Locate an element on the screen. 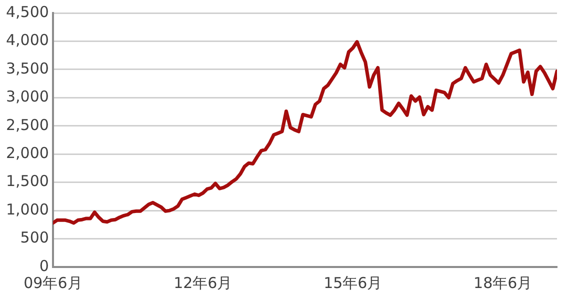 This screenshot has width=565, height=296. y-tick-label: 2,000 is located at coordinates (27, 153).